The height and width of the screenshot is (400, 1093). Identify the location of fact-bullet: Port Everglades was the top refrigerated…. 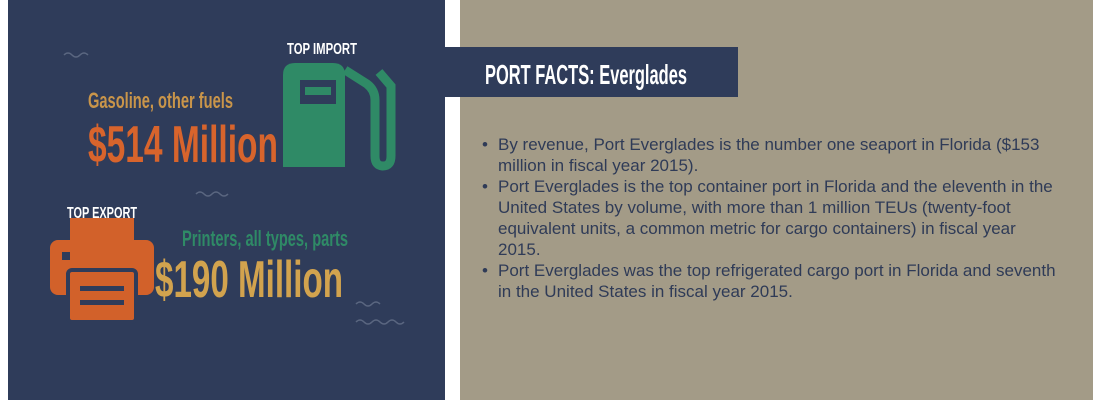
(772, 281).